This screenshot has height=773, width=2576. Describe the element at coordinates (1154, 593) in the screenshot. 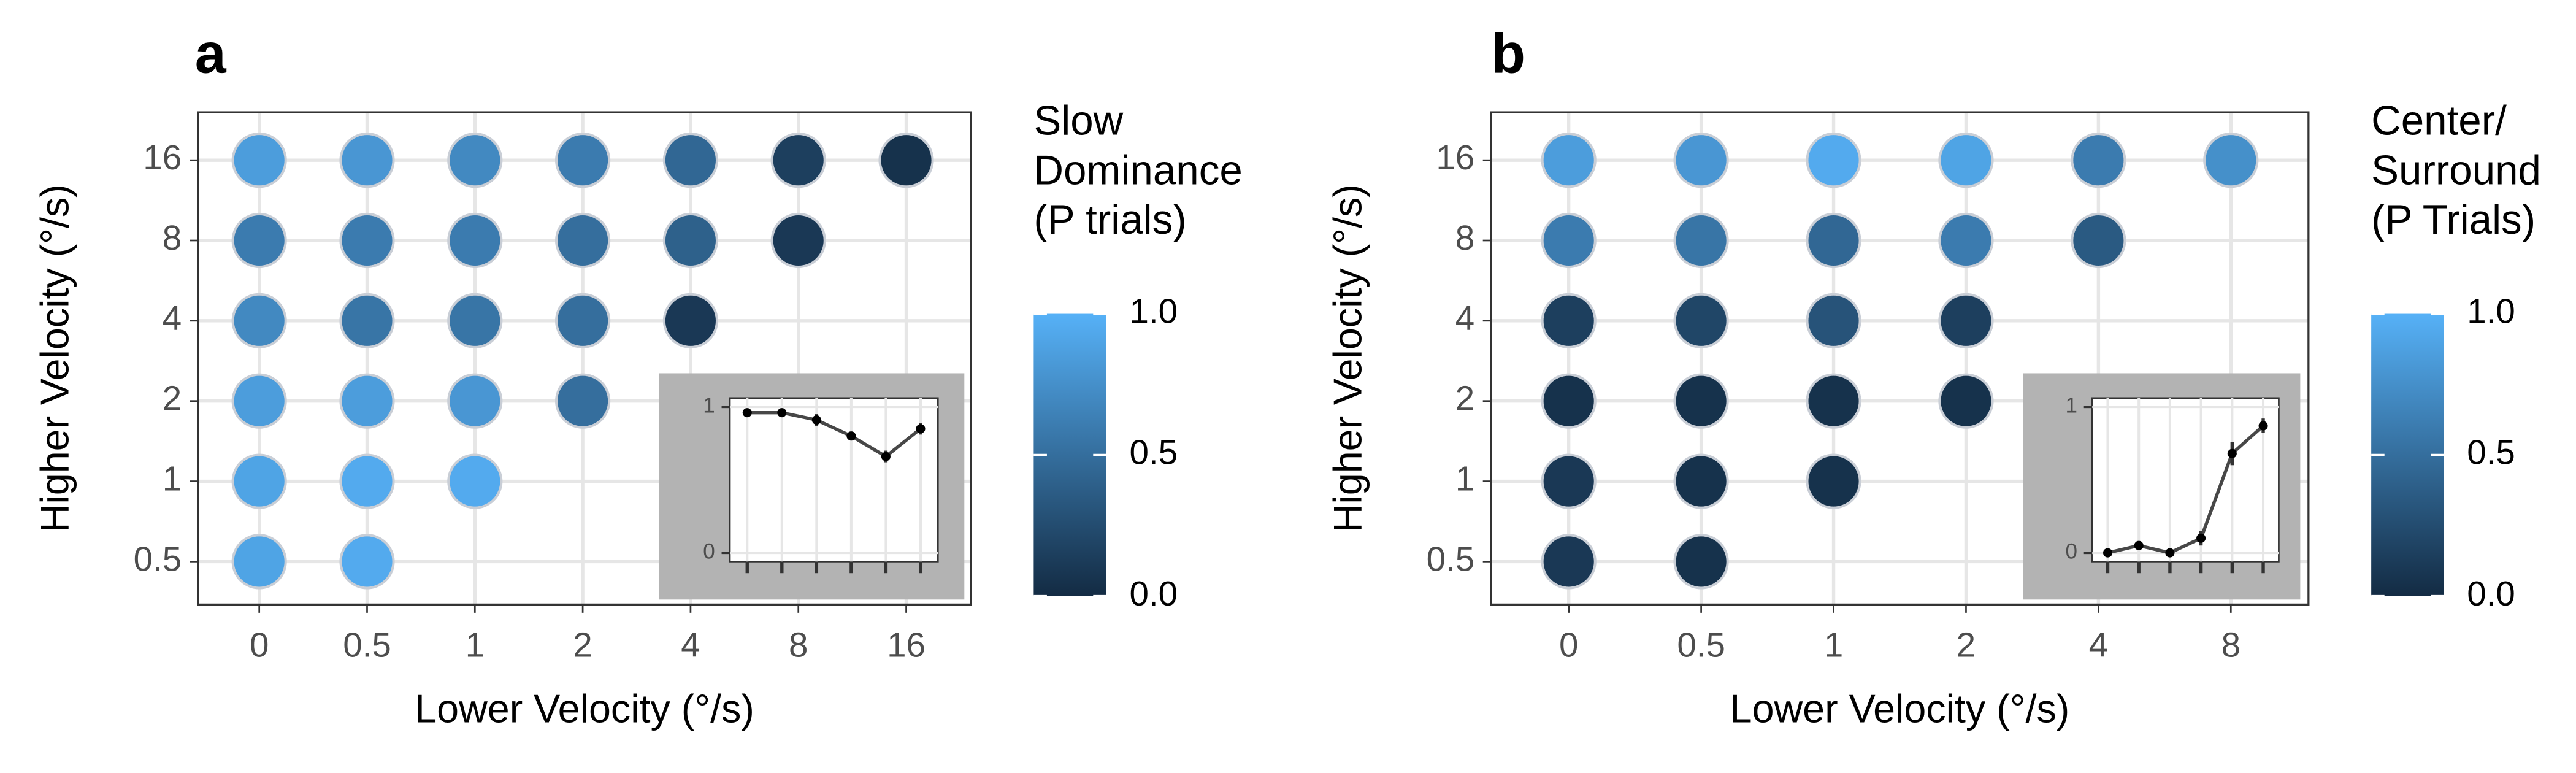

I see `colorbar-tick-label: 0.0` at that location.